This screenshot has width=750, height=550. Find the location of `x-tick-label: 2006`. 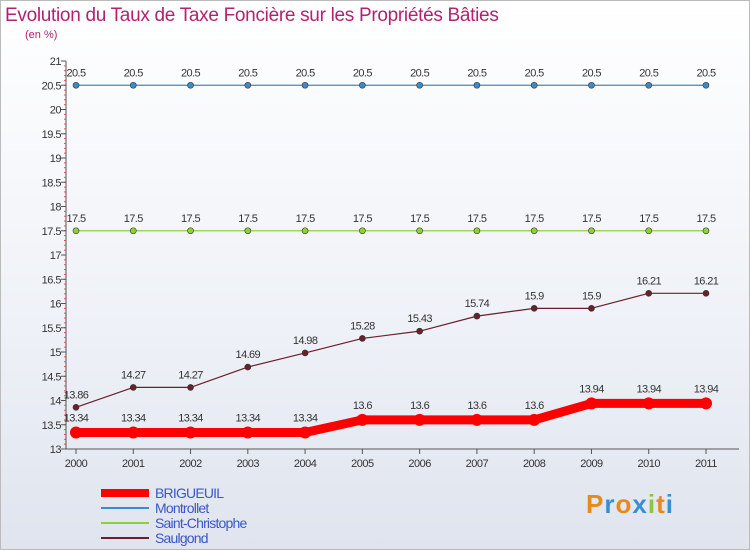

x-tick-label: 2006 is located at coordinates (419, 464).